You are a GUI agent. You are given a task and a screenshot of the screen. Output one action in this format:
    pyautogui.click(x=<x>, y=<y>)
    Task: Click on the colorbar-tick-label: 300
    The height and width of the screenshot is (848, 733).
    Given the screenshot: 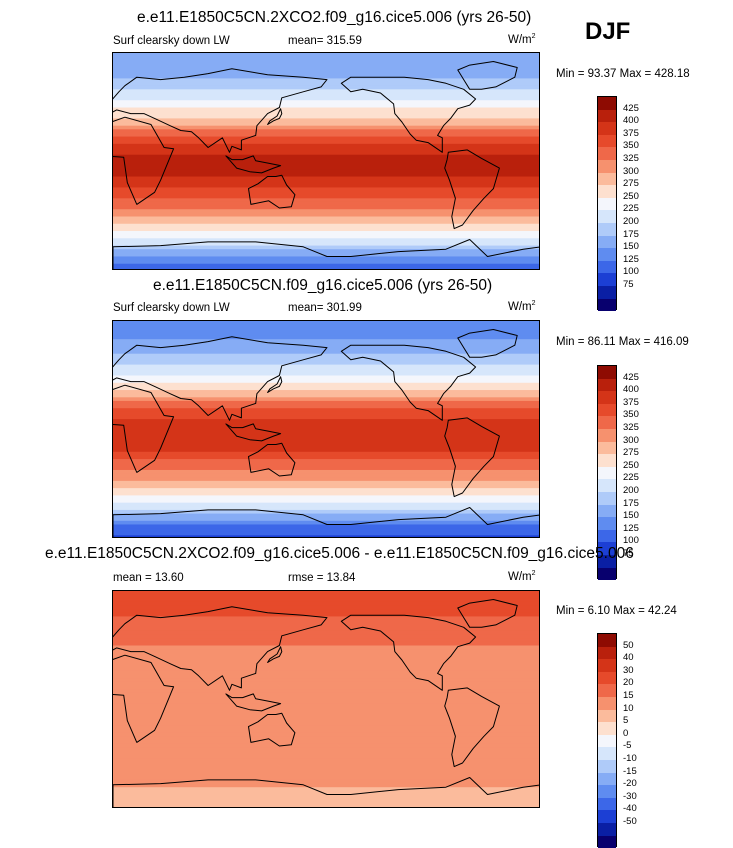 What is the action you would take?
    pyautogui.click(x=631, y=441)
    